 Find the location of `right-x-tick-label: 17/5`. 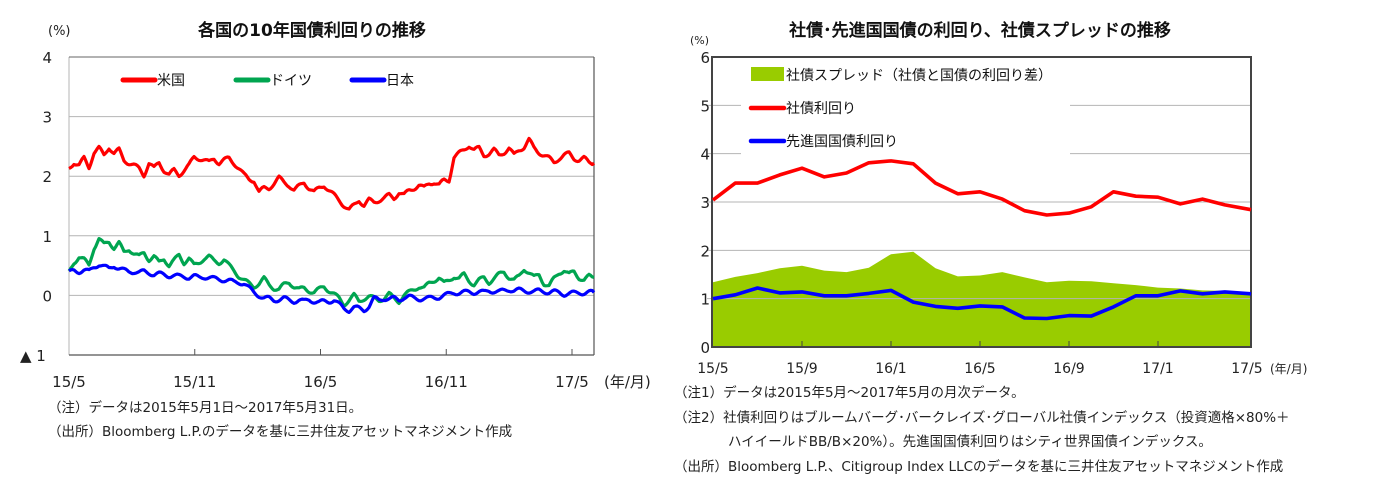

right-x-tick-label: 17/5 is located at coordinates (1246, 369).